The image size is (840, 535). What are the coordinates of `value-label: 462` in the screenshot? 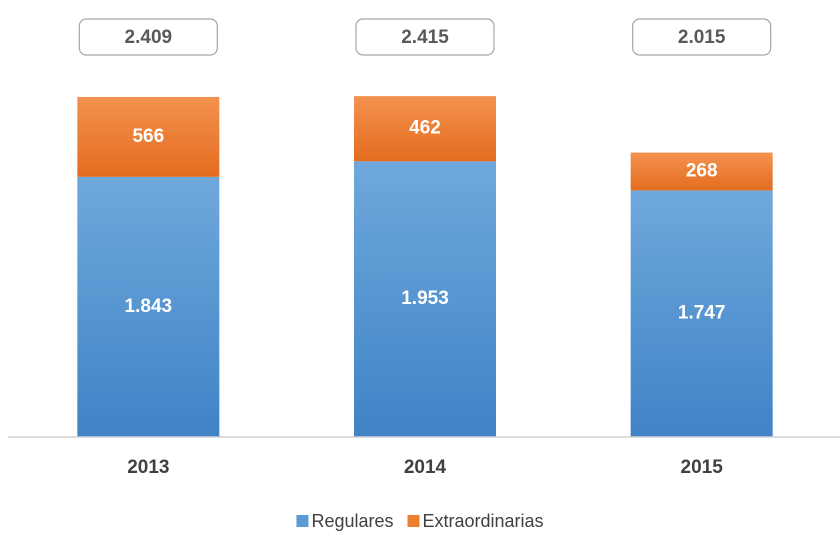 It's located at (425, 128).